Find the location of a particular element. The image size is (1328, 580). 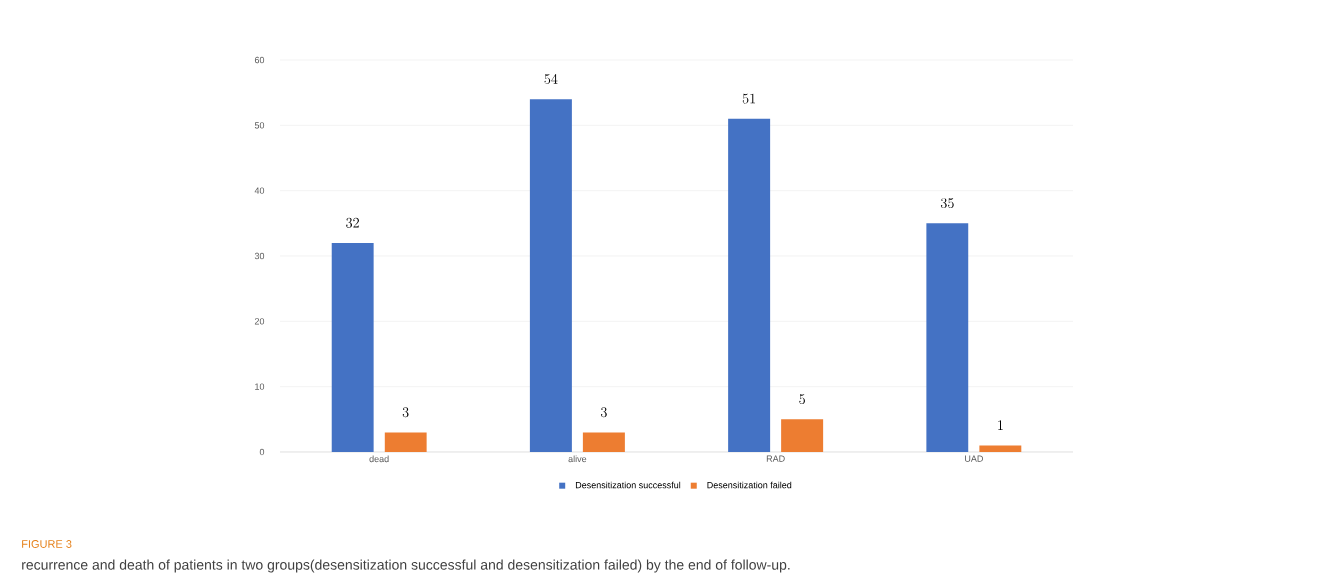

legend-label: Desensitization successful is located at coordinates (628, 485).